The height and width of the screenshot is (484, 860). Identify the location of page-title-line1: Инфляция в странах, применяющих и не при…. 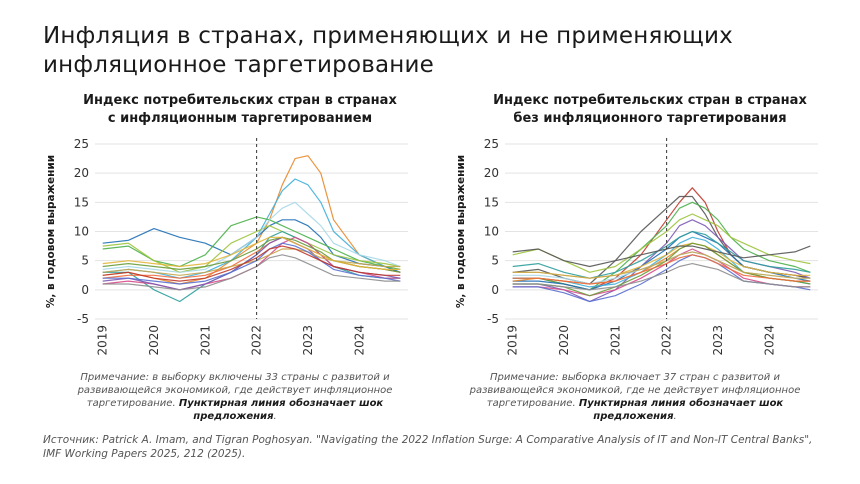
(388, 36).